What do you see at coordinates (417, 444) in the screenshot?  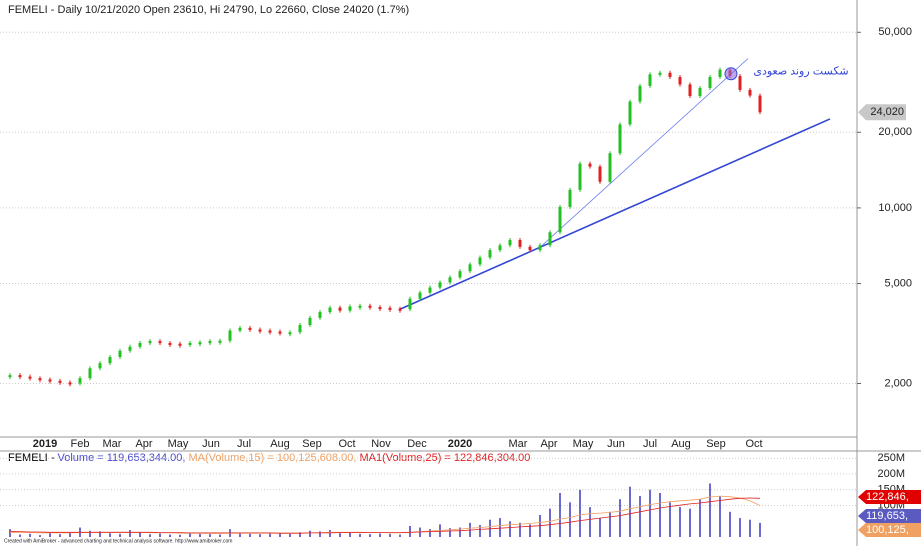 I see `x-tick-label: Dec` at bounding box center [417, 444].